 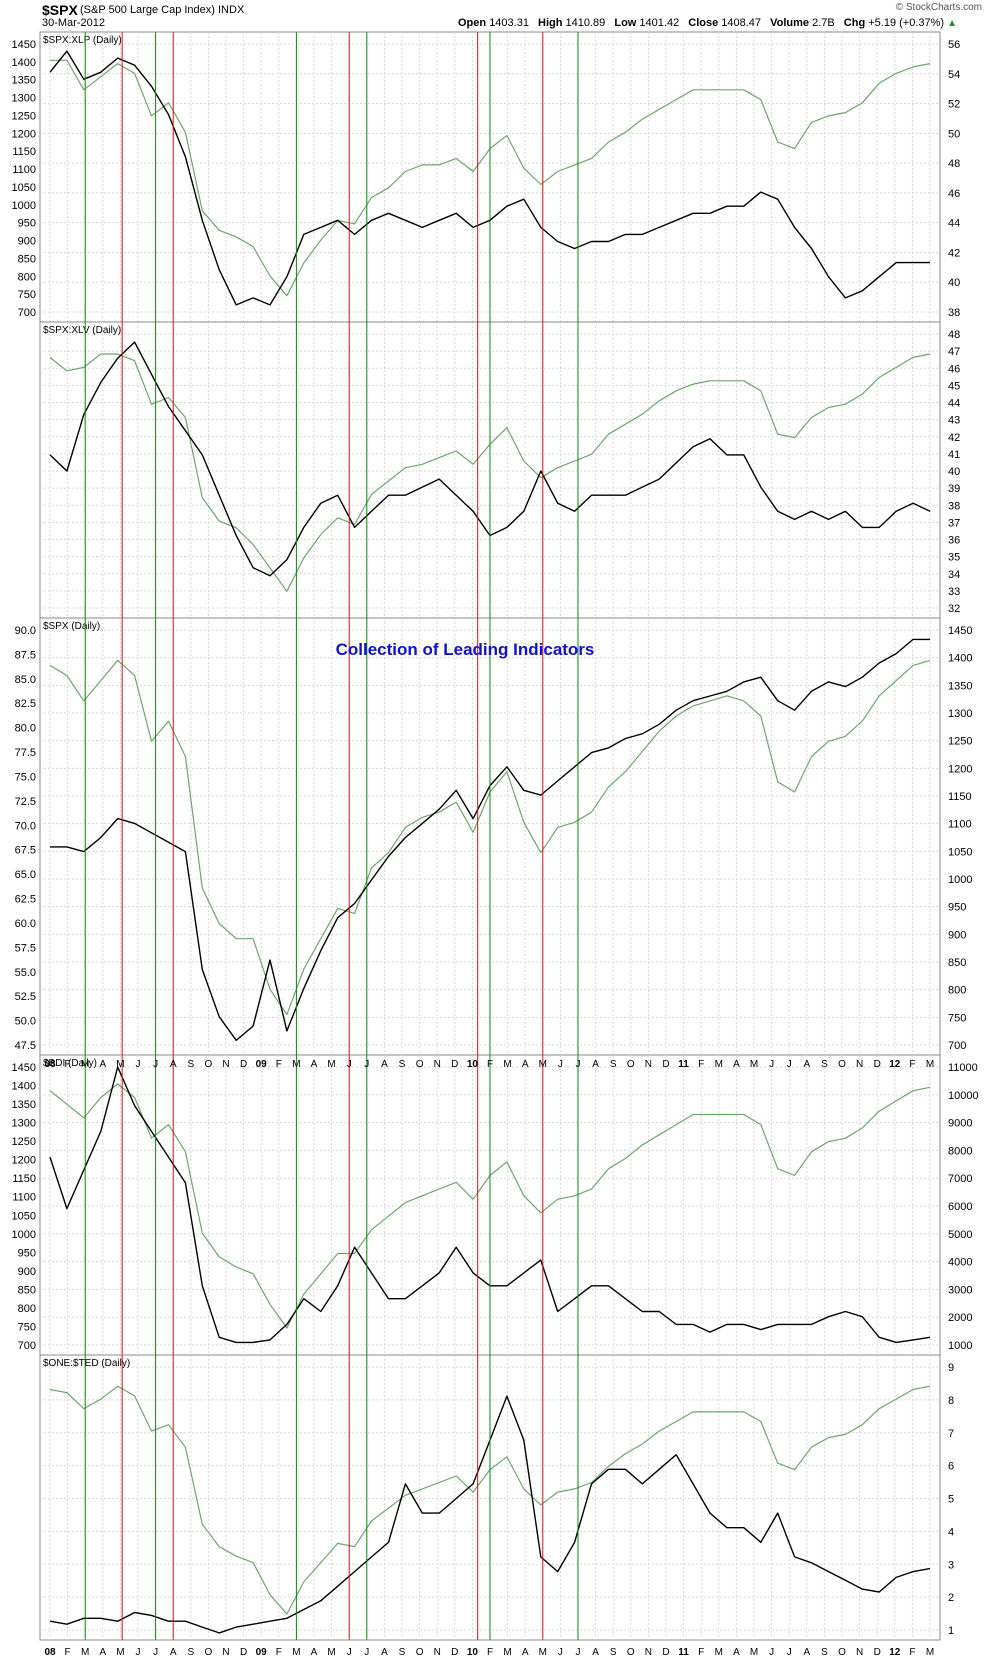 What do you see at coordinates (960, 1263) in the screenshot?
I see `right-tick-label: 4000` at bounding box center [960, 1263].